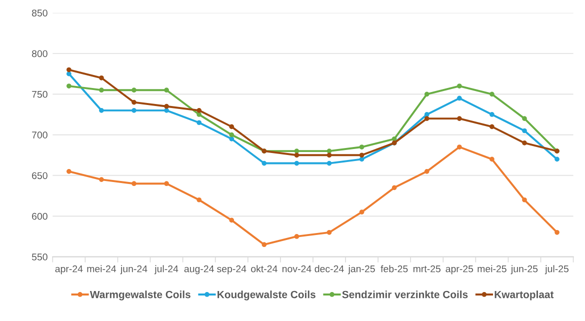 Image resolution: width=585 pixels, height=321 pixels. I want to click on y-tick-label: 650, so click(40, 176).